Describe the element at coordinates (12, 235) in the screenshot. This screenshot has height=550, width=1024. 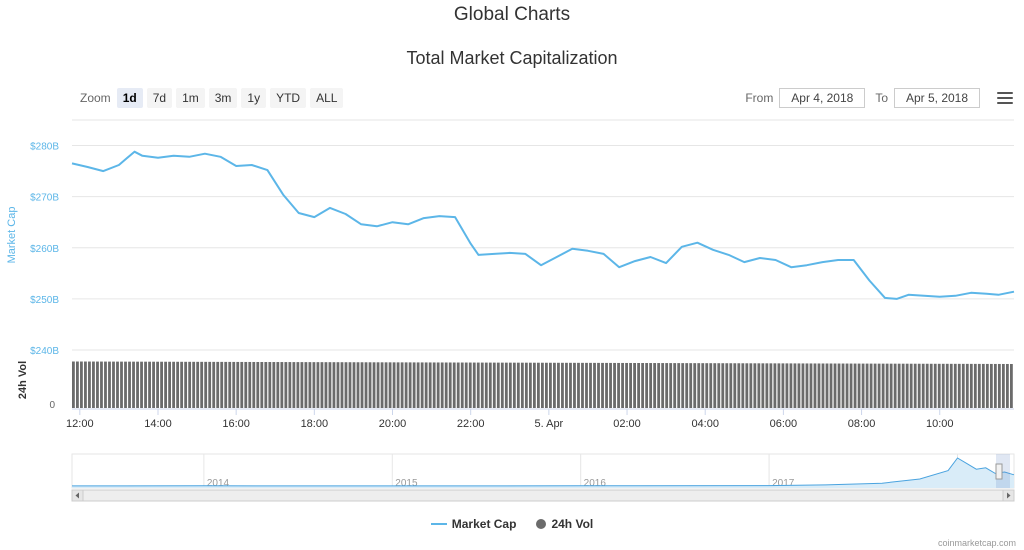
I see `y-axis-title: Market Cap` at that location.